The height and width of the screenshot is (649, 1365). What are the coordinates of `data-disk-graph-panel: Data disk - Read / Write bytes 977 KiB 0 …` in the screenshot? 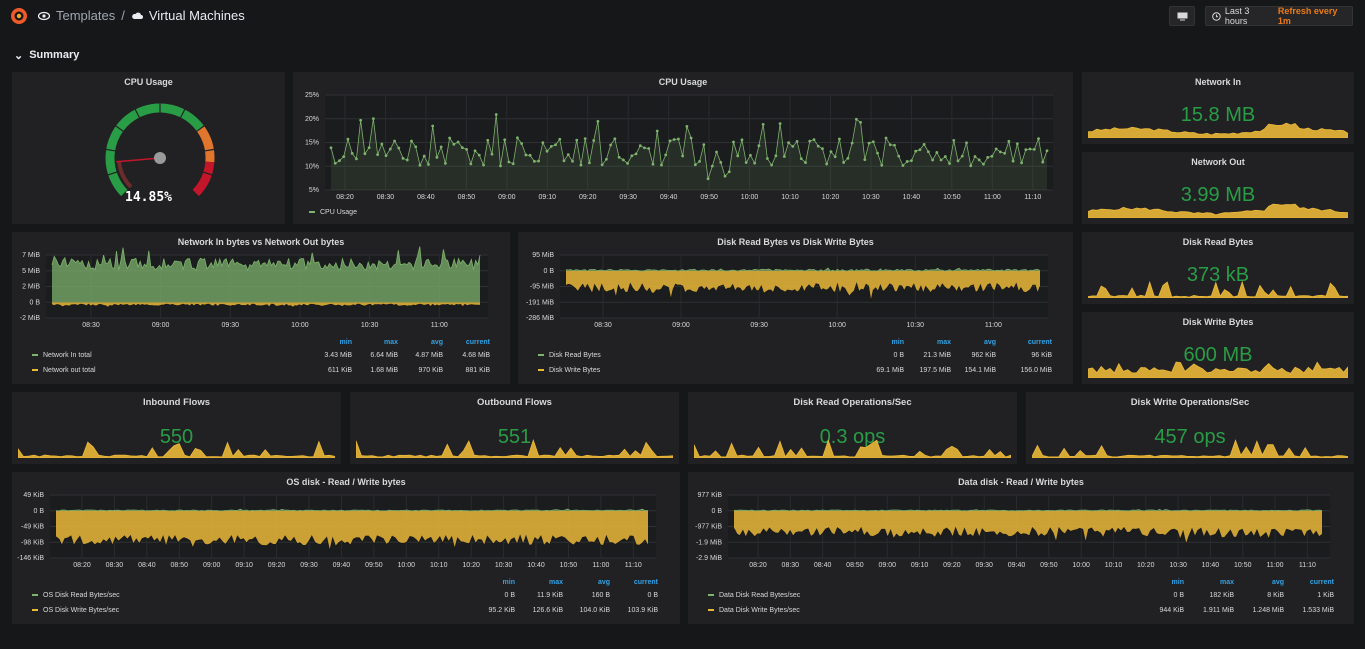 It's located at (1021, 548).